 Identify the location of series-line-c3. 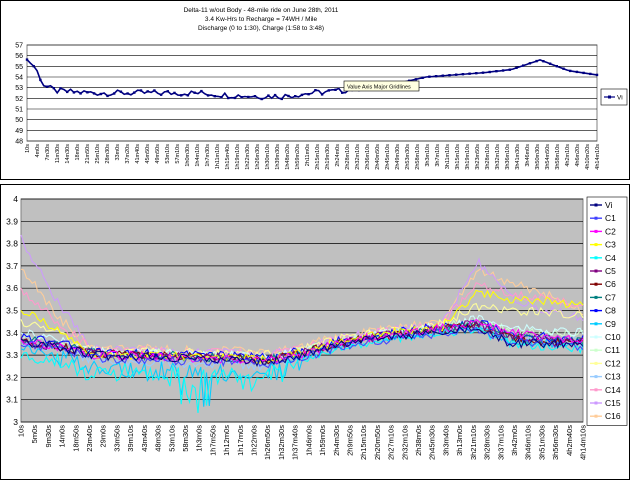
(302, 327).